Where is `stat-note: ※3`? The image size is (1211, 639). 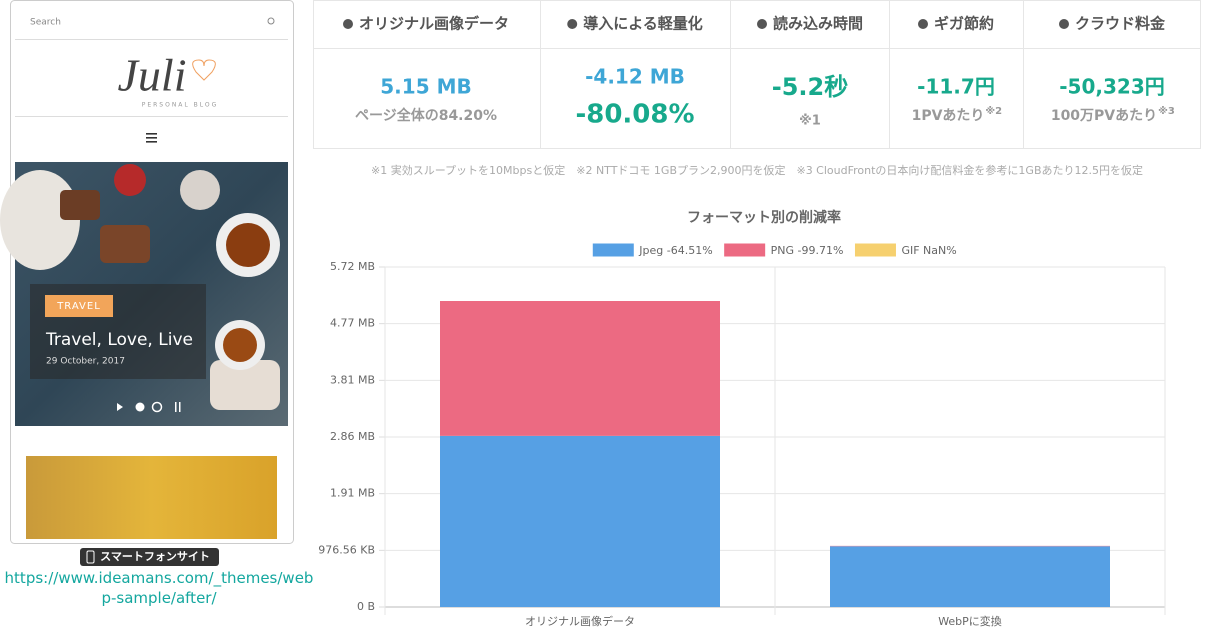 stat-note: ※3 is located at coordinates (1166, 111).